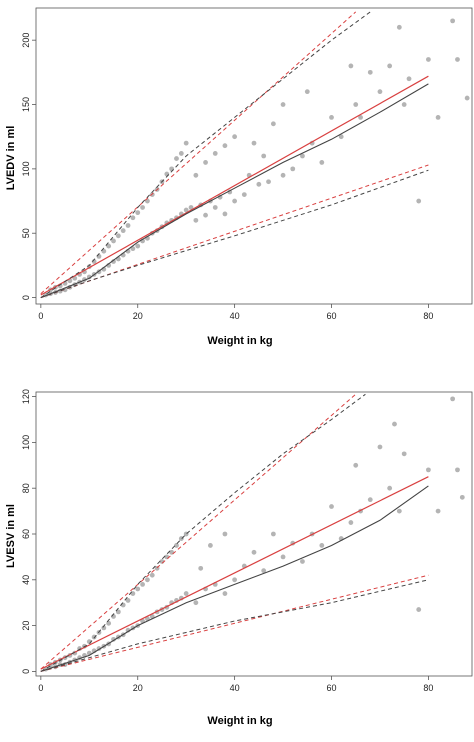 The height and width of the screenshot is (742, 474). Describe the element at coordinates (11, 158) in the screenshot. I see `y-axis-title: LVEDV in ml` at that location.